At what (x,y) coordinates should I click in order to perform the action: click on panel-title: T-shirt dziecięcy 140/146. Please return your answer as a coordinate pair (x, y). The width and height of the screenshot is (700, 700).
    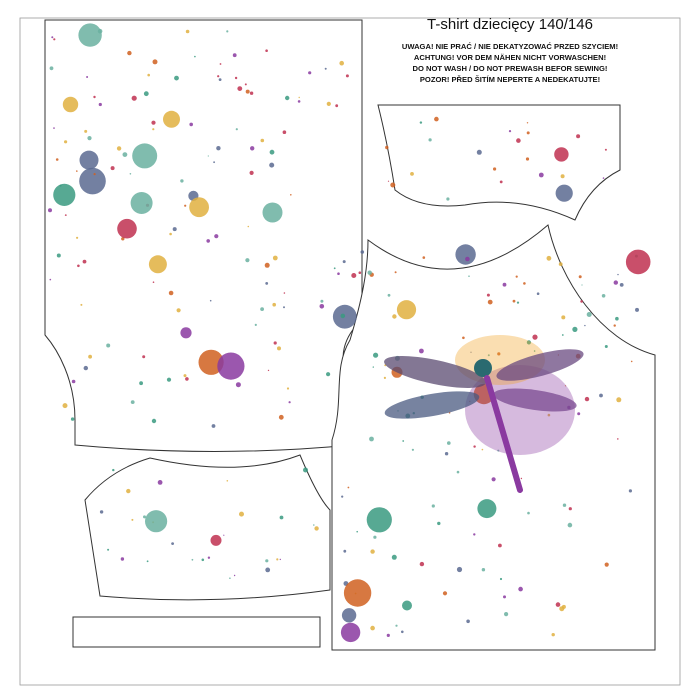
    Looking at the image, I should click on (510, 24).